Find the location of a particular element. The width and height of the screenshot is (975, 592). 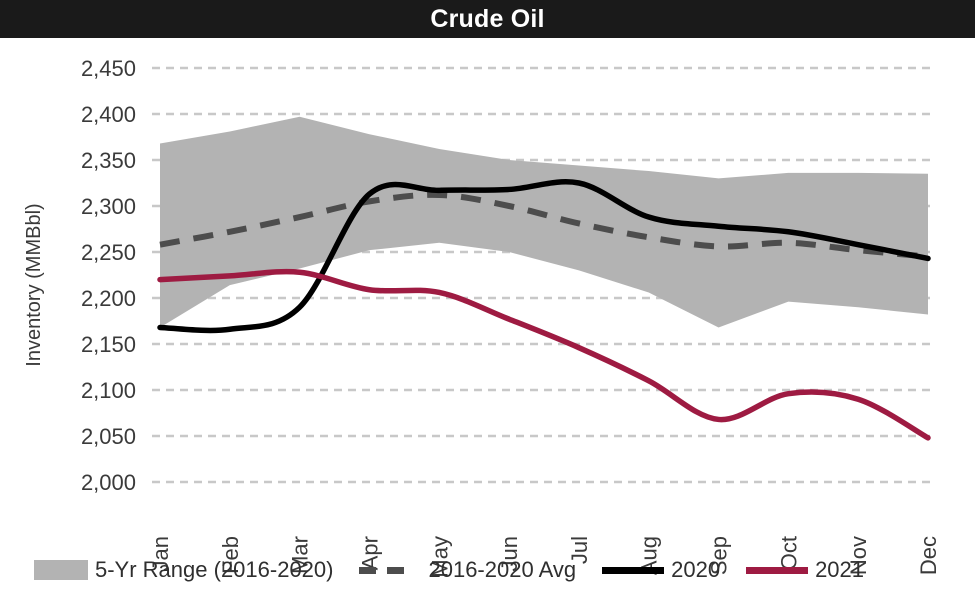

legend-item: 2021 is located at coordinates (805, 570).